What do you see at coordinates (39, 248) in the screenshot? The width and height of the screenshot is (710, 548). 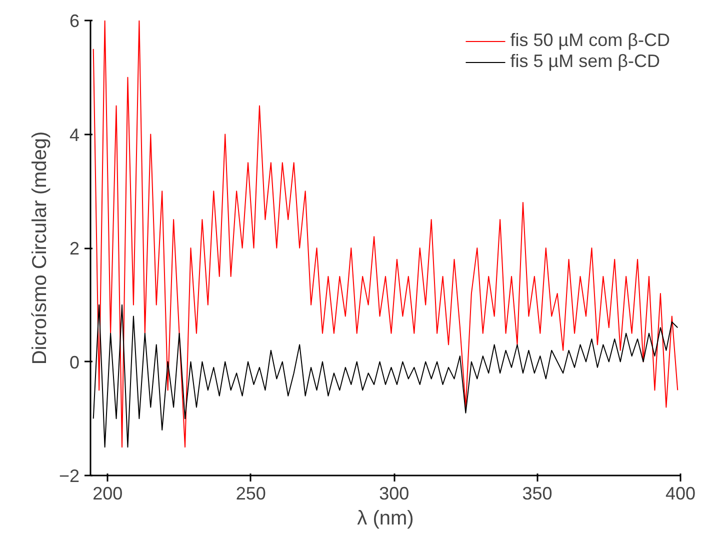 I see `y-axis-title: Dicroísmo Circular (mdeg)` at bounding box center [39, 248].